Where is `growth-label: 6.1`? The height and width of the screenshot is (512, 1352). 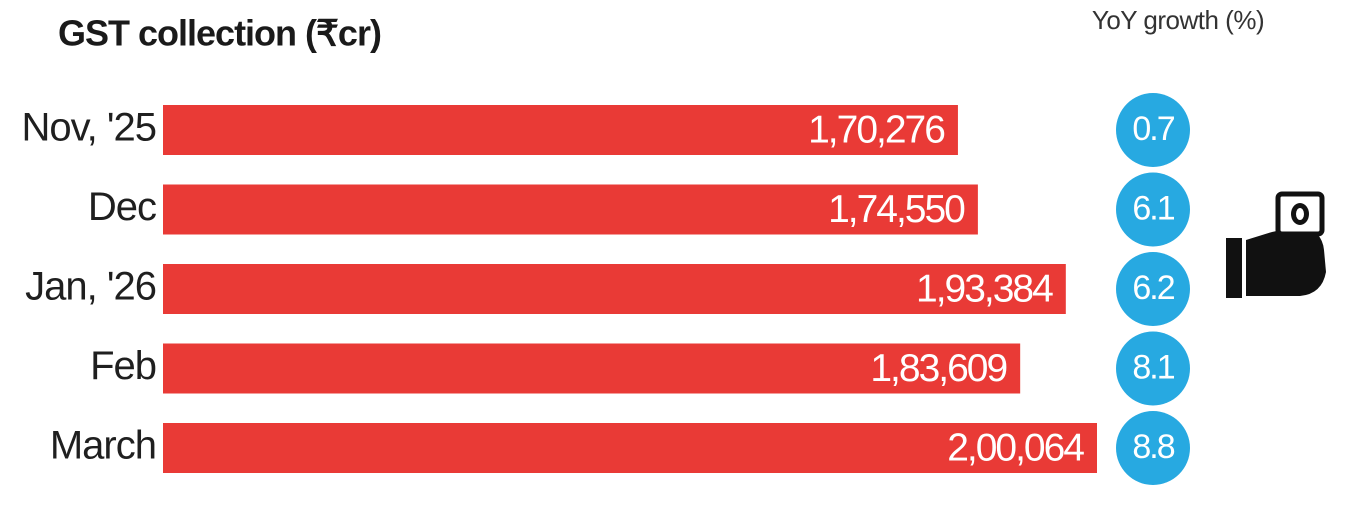 growth-label: 6.1 is located at coordinates (1153, 208).